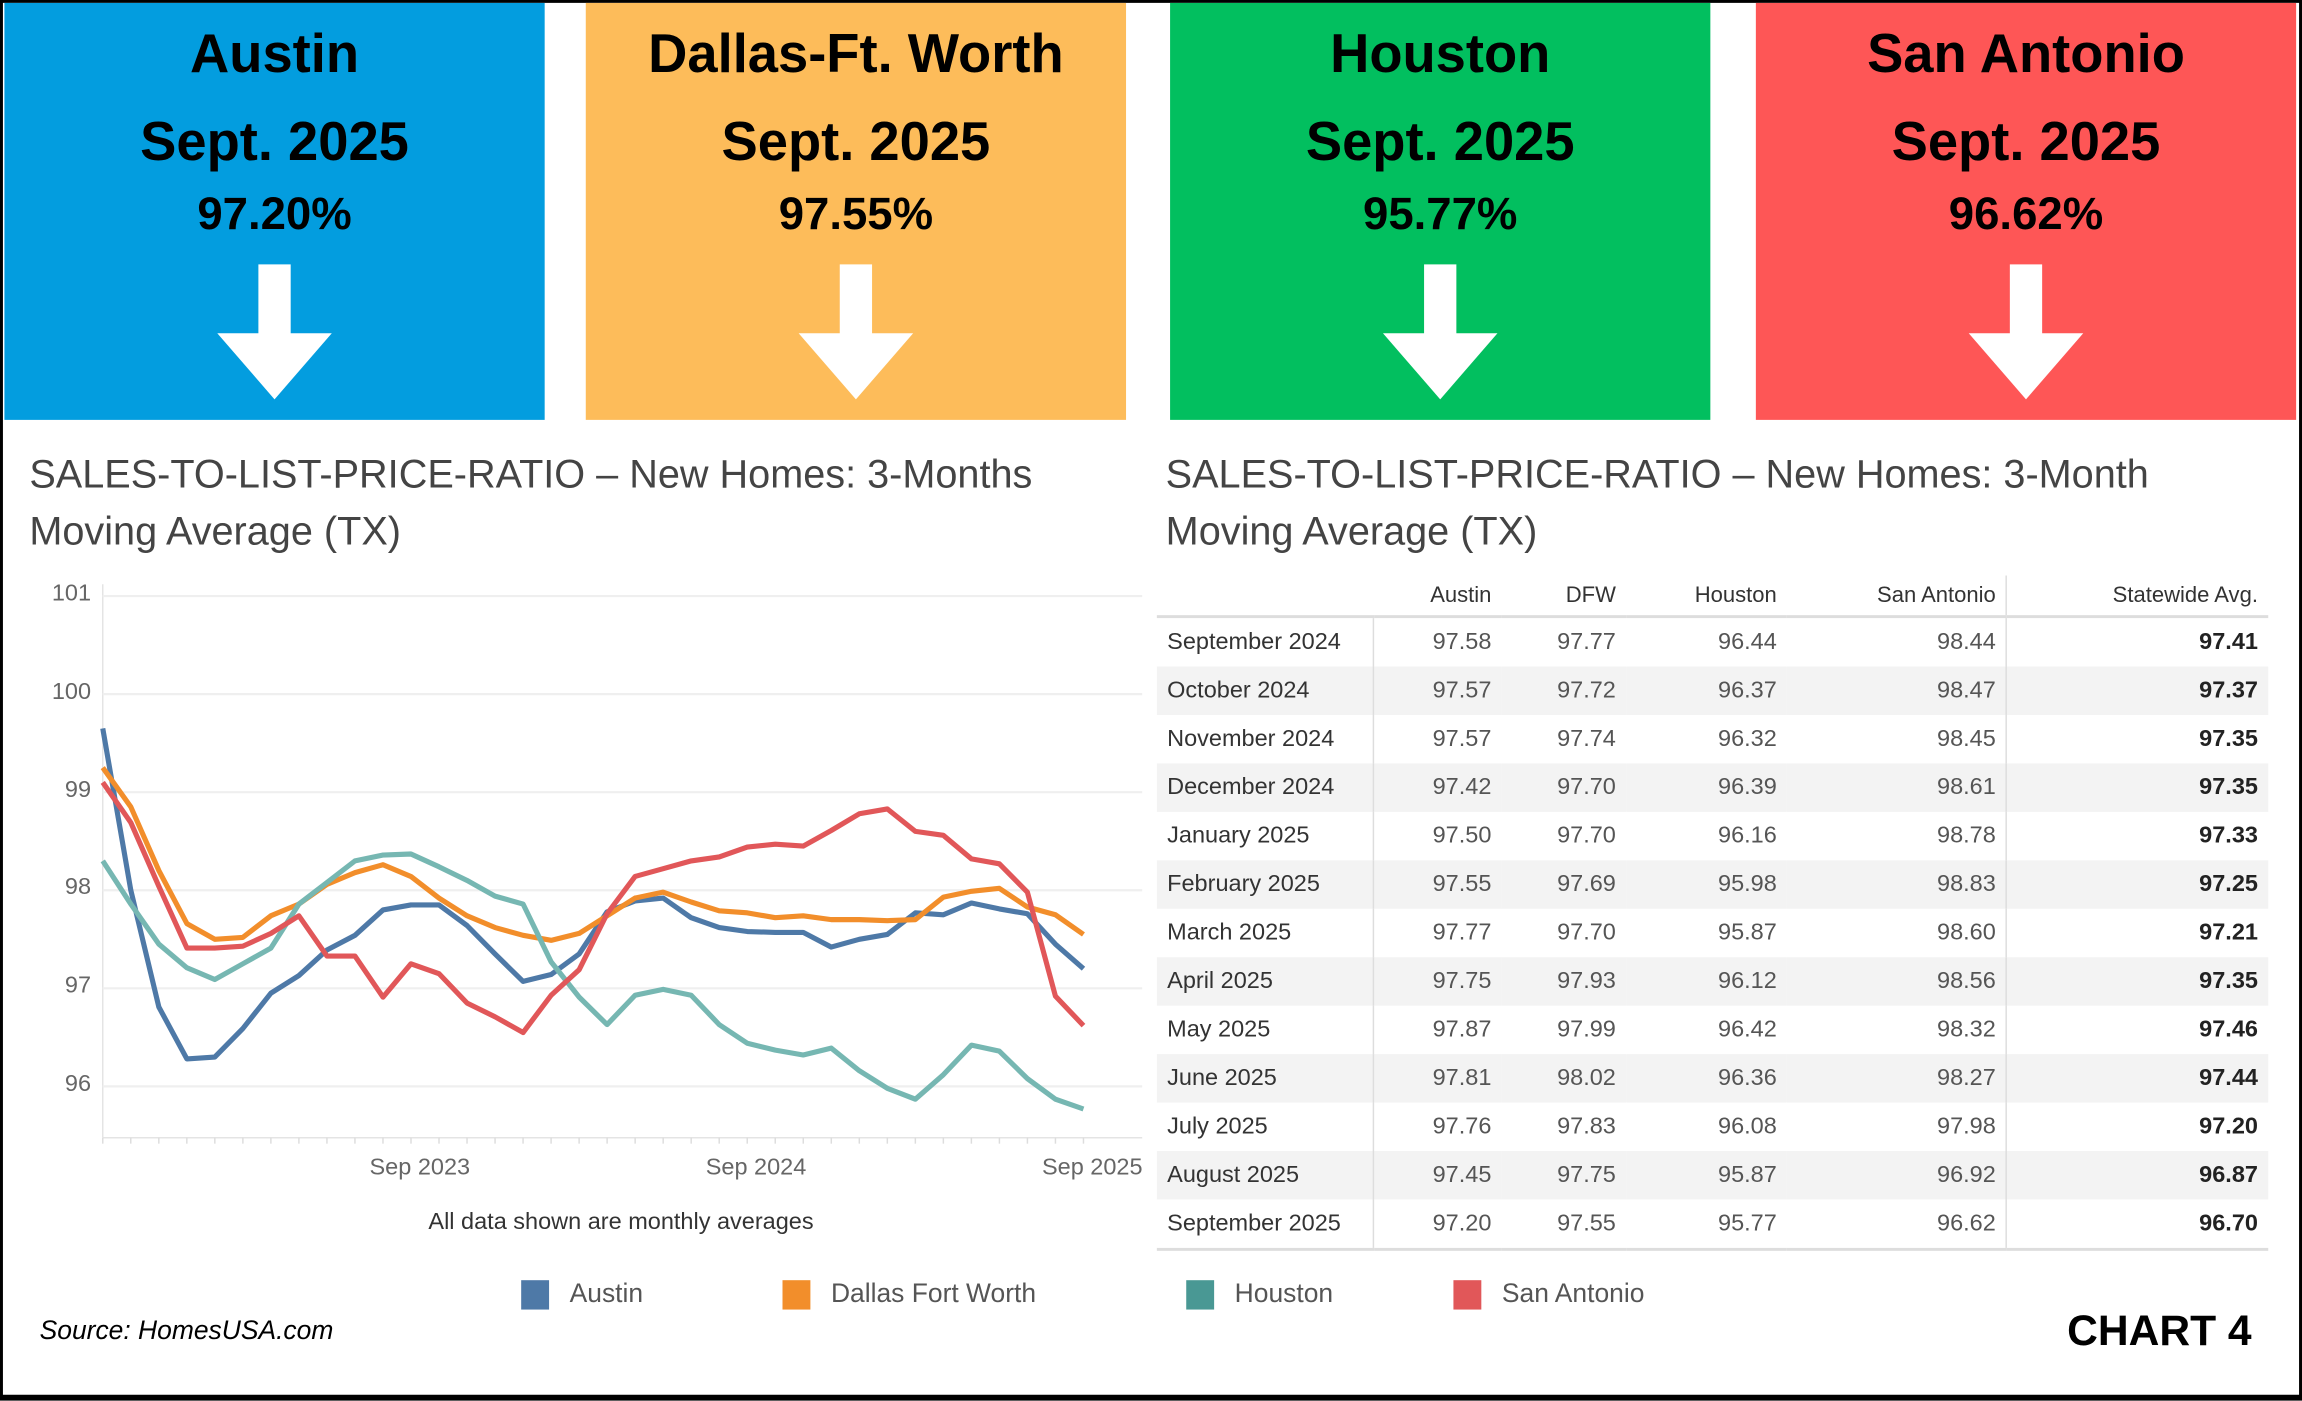  I want to click on x-tick-label: Sep 2023, so click(420, 1168).